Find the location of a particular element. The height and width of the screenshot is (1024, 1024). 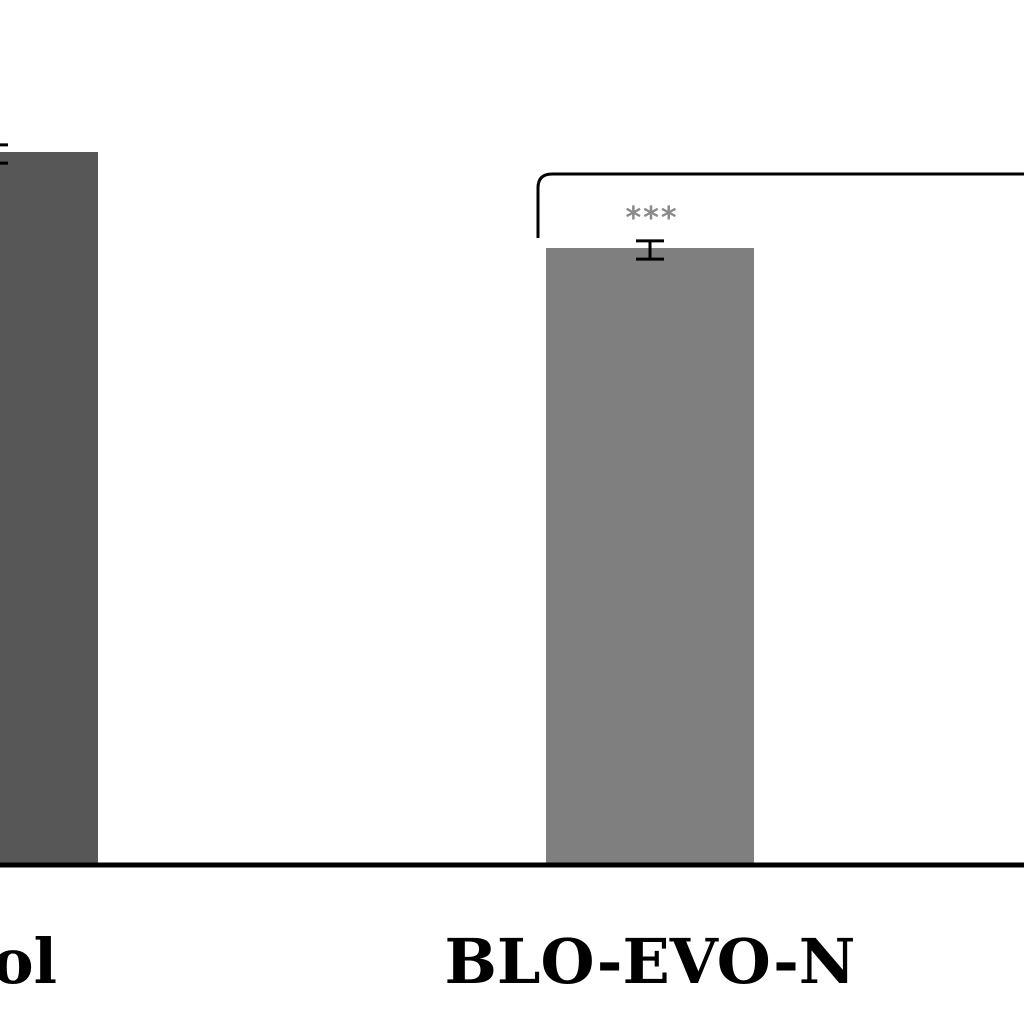

category-label-1: BLO-EVO-N is located at coordinates (650, 961).